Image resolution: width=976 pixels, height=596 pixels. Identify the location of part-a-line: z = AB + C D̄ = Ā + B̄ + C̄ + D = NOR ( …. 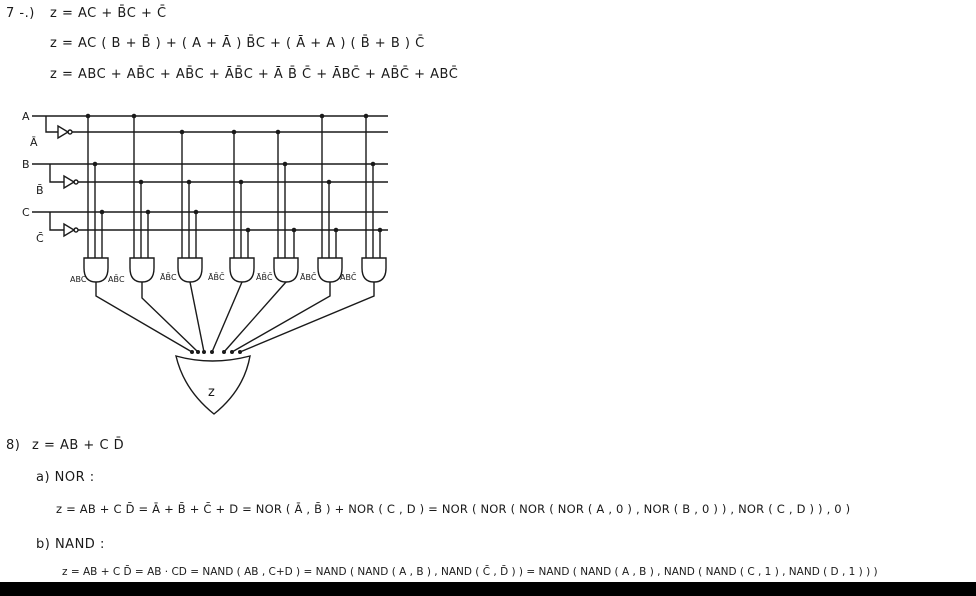
(453, 509).